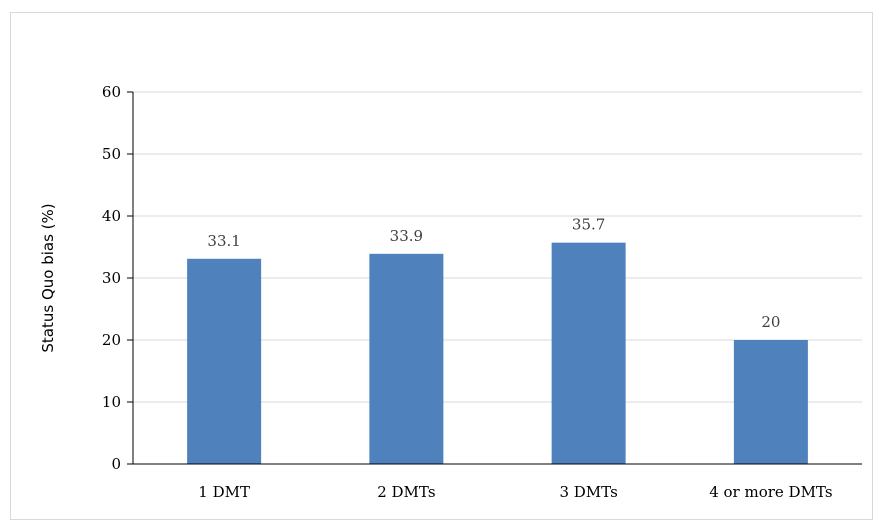  What do you see at coordinates (111, 216) in the screenshot?
I see `y-tick-label: 40` at bounding box center [111, 216].